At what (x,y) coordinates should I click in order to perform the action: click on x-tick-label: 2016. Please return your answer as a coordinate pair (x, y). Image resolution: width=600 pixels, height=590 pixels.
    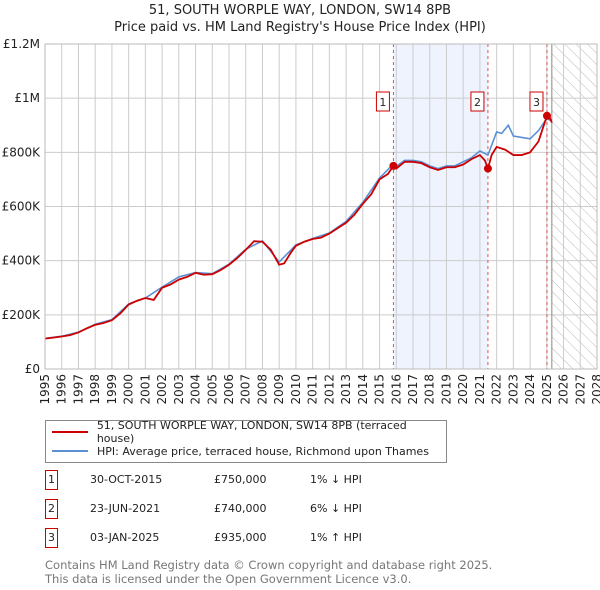
    Looking at the image, I should click on (396, 389).